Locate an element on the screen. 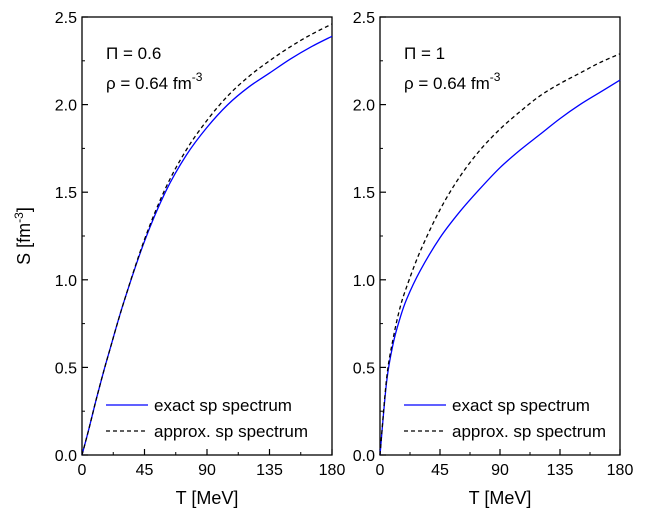 Image resolution: width=646 pixels, height=513 pixels. y-axis-title-superscript: -3 is located at coordinates (19, 217).